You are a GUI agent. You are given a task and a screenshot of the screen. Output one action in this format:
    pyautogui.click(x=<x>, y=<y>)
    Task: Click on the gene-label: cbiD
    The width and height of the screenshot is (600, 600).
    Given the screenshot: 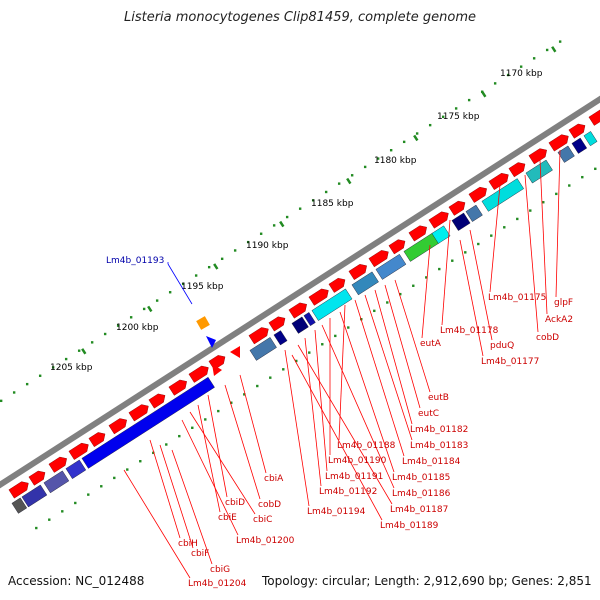 What is the action you would take?
    pyautogui.click(x=235, y=503)
    